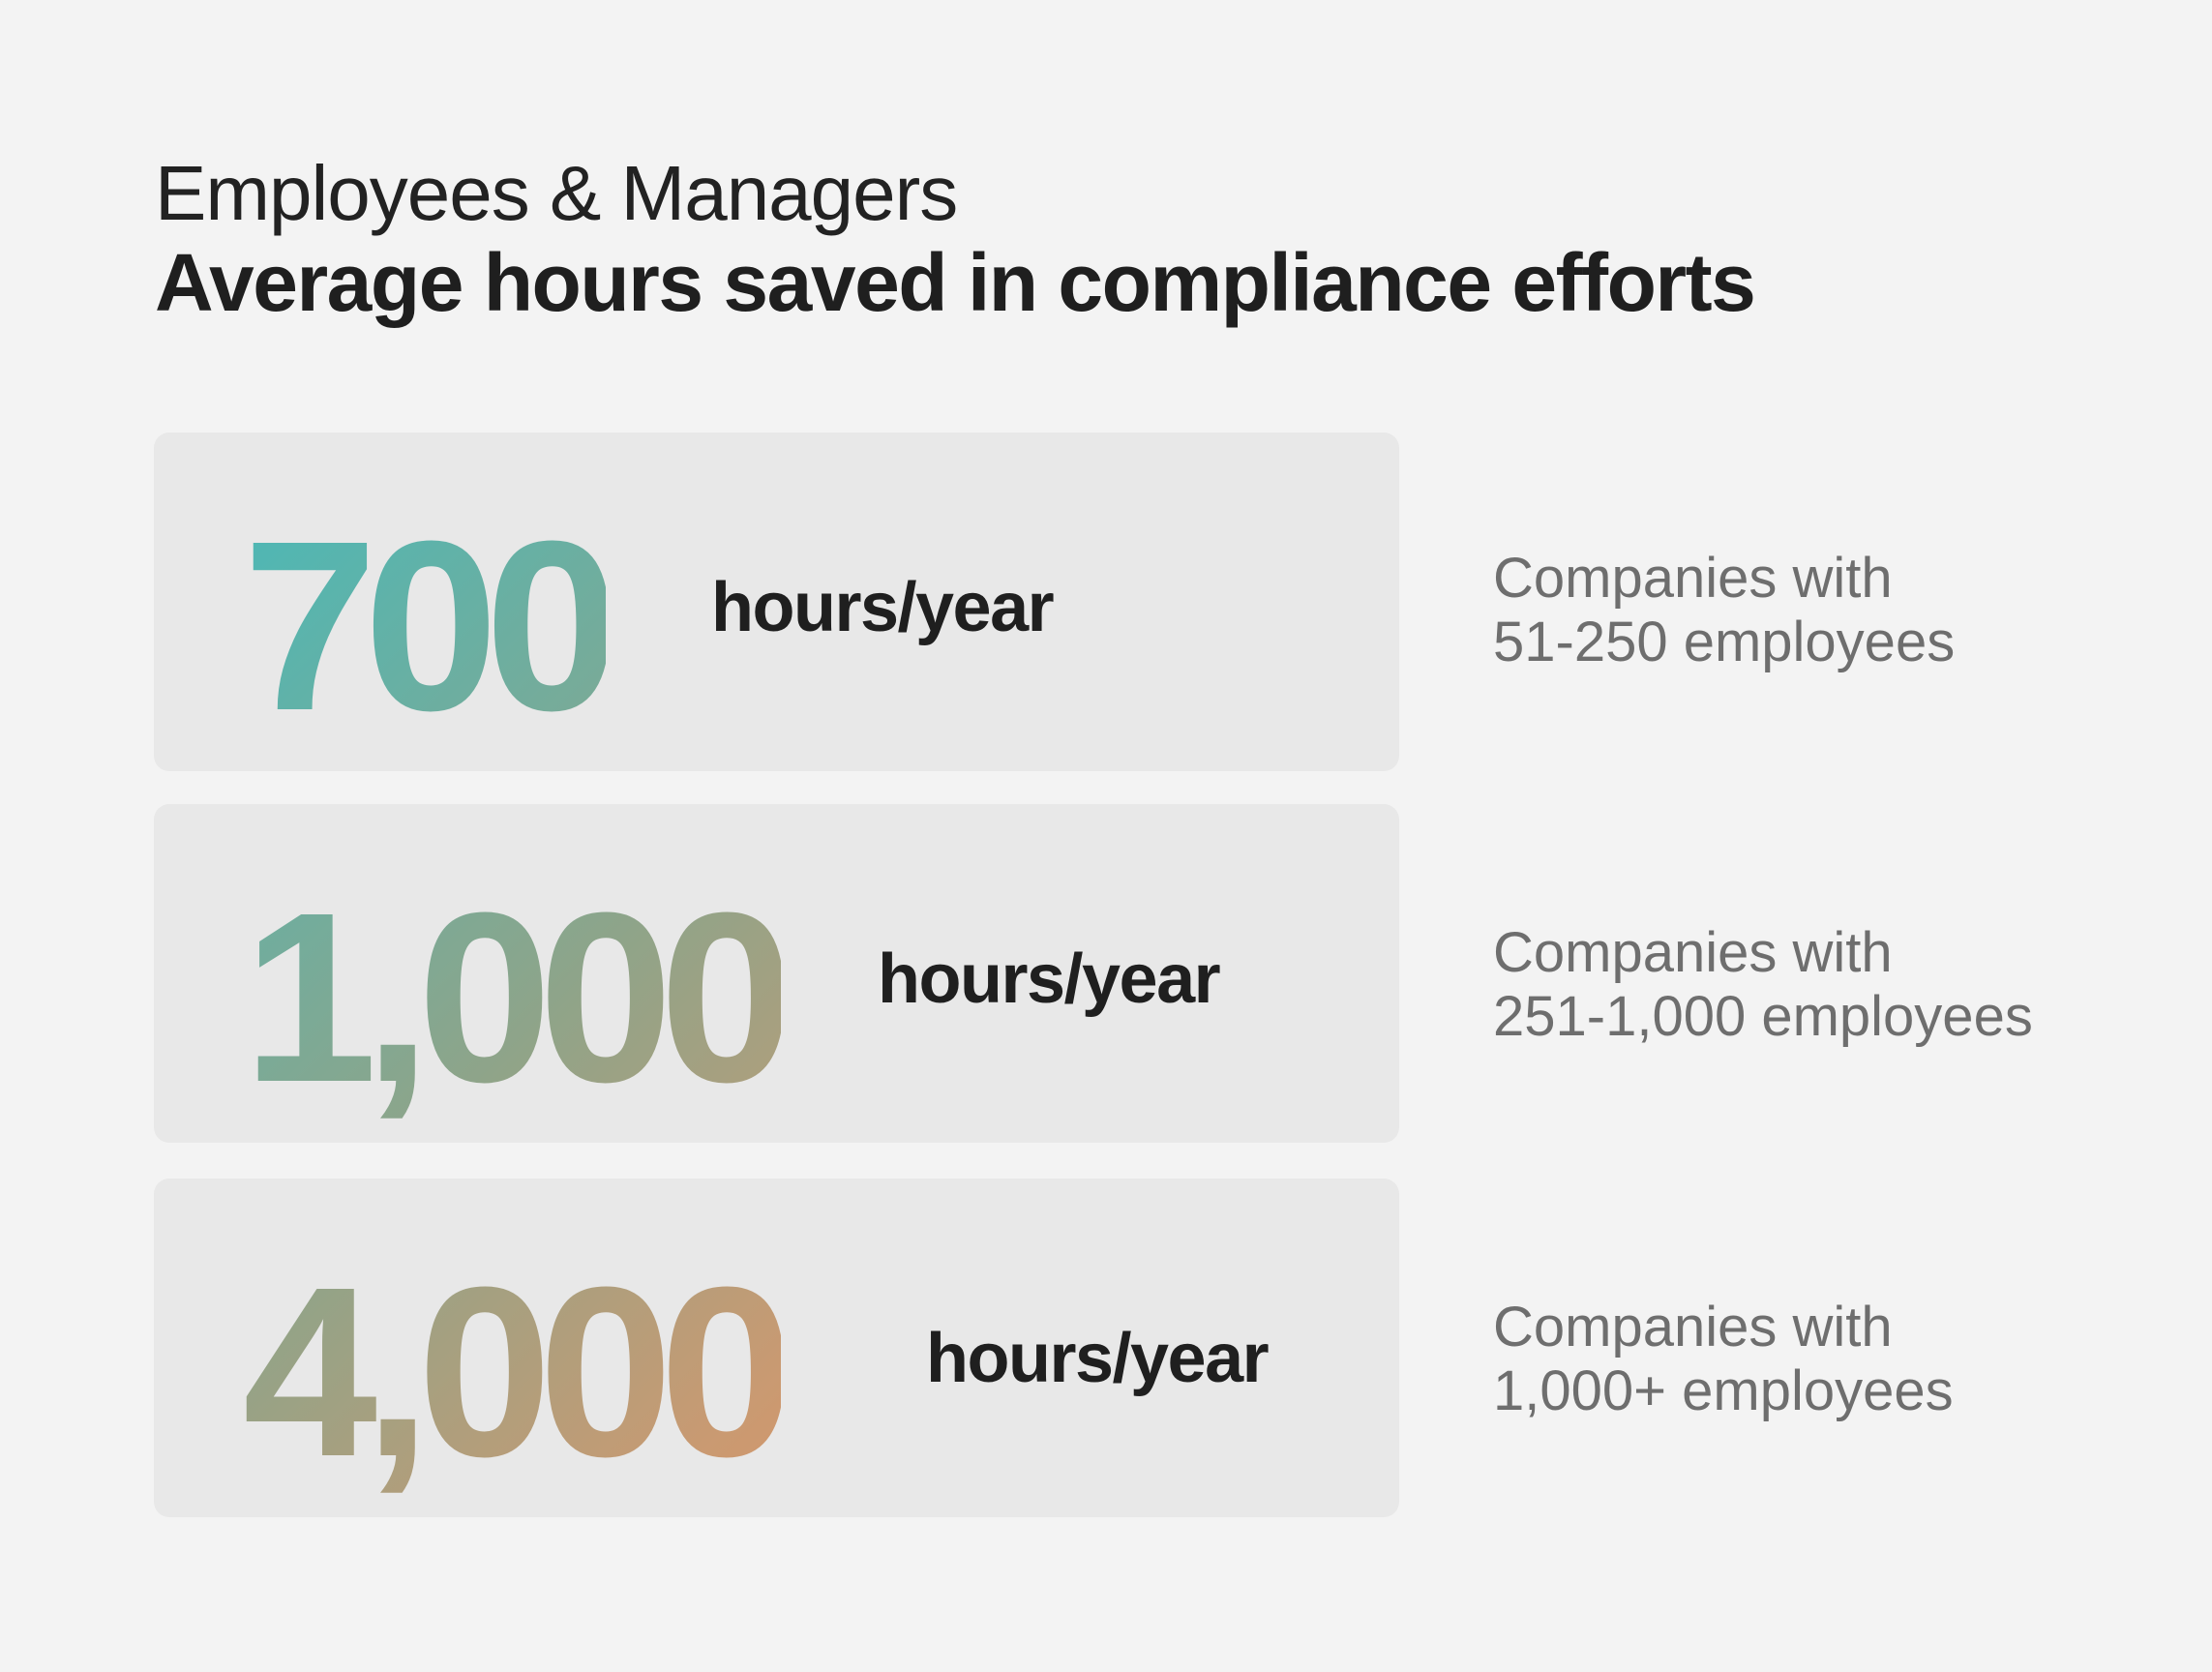 The width and height of the screenshot is (2212, 1672). I want to click on stat-desc-3: Companies with 1,000+ employees, so click(1723, 1359).